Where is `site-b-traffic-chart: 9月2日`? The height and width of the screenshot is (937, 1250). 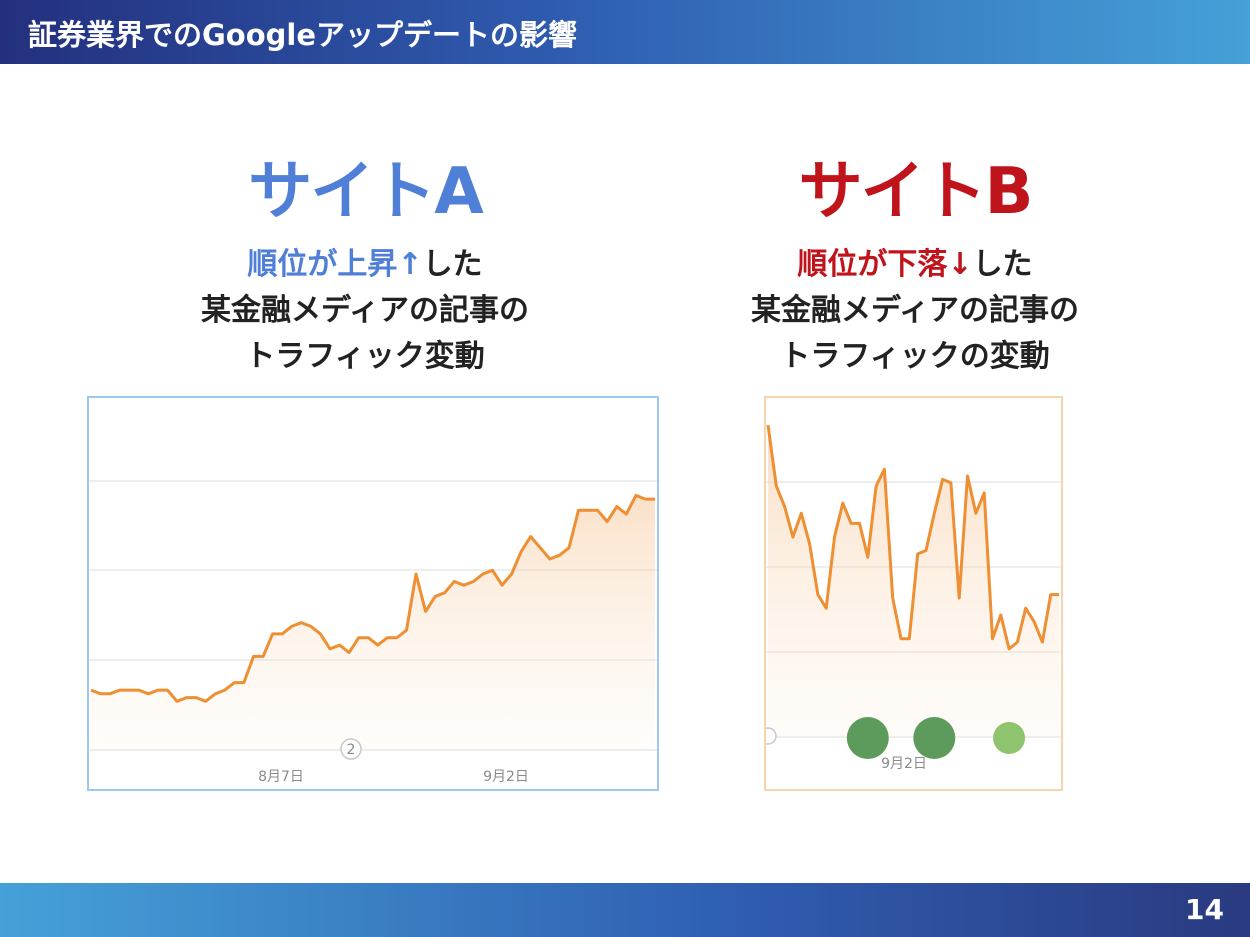 site-b-traffic-chart: 9月2日 is located at coordinates (913, 593).